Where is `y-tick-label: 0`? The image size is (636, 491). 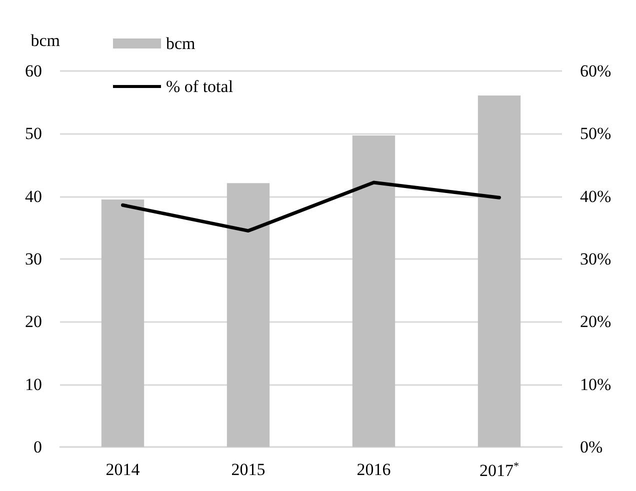 y-tick-label: 0 is located at coordinates (38, 447).